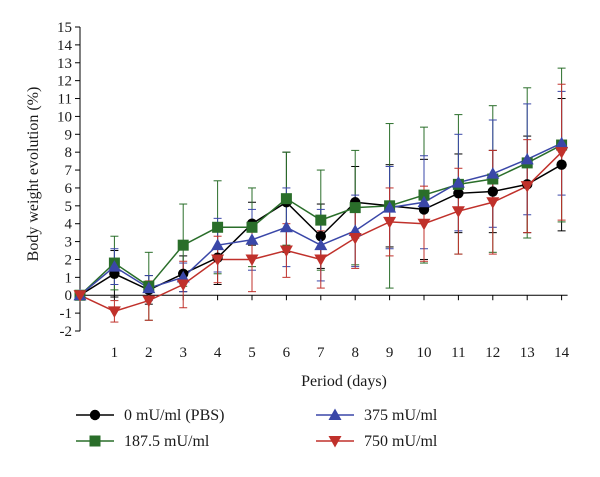  Describe the element at coordinates (69, 135) in the screenshot. I see `y-tick-label: 9` at that location.